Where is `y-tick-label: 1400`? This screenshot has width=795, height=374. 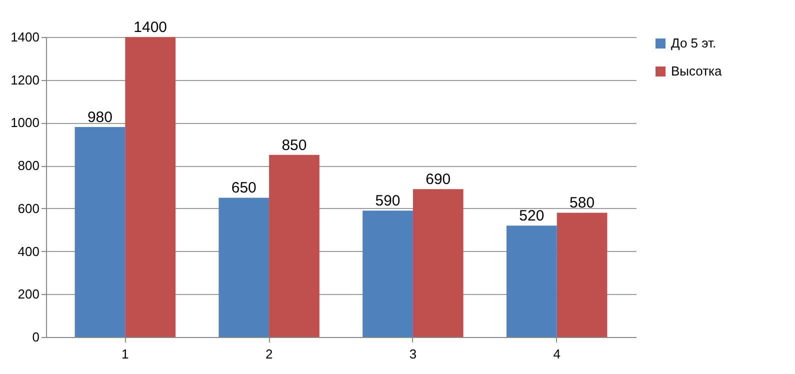
y-tick-label: 1400 is located at coordinates (25, 37).